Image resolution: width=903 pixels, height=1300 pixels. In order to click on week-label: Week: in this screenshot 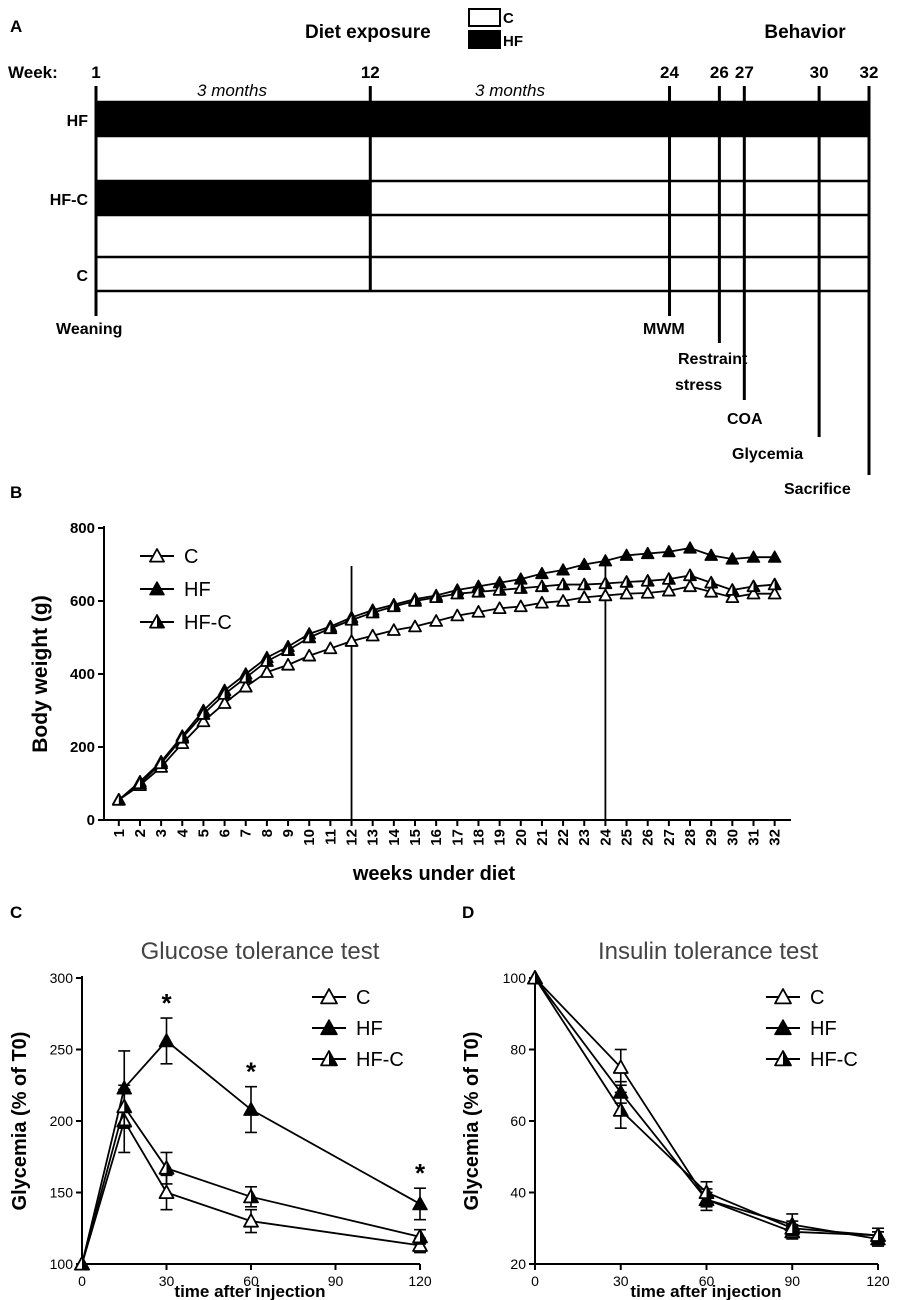, I will do `click(33, 72)`.